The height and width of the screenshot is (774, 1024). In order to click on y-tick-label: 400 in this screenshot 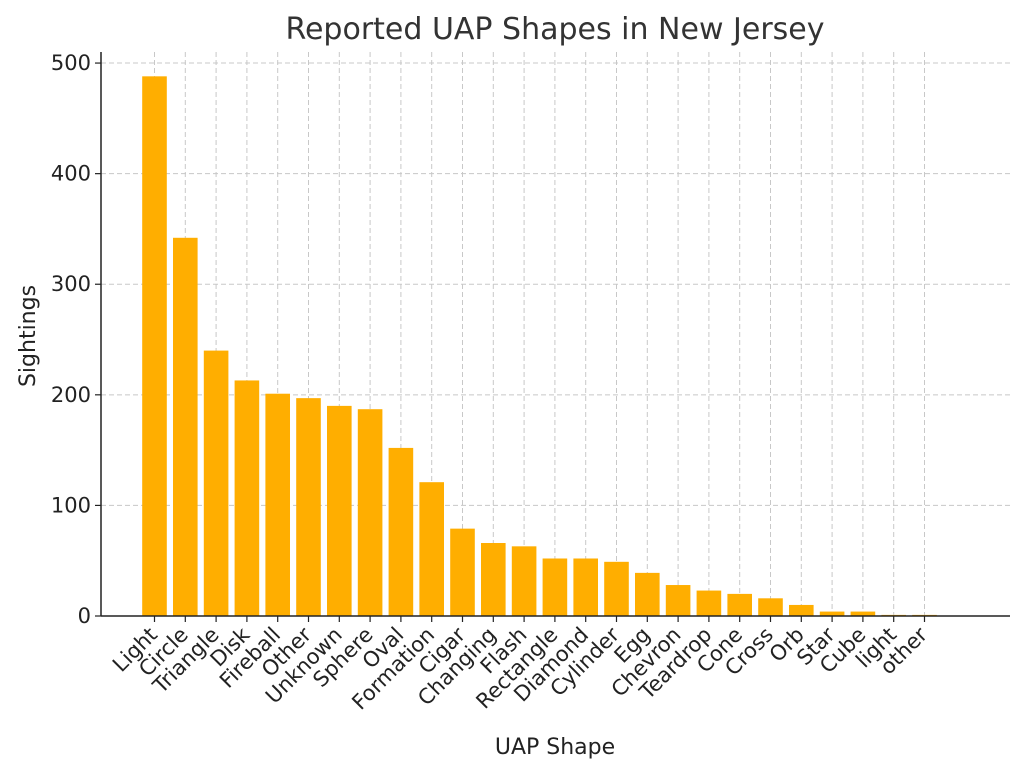, I will do `click(71, 174)`.